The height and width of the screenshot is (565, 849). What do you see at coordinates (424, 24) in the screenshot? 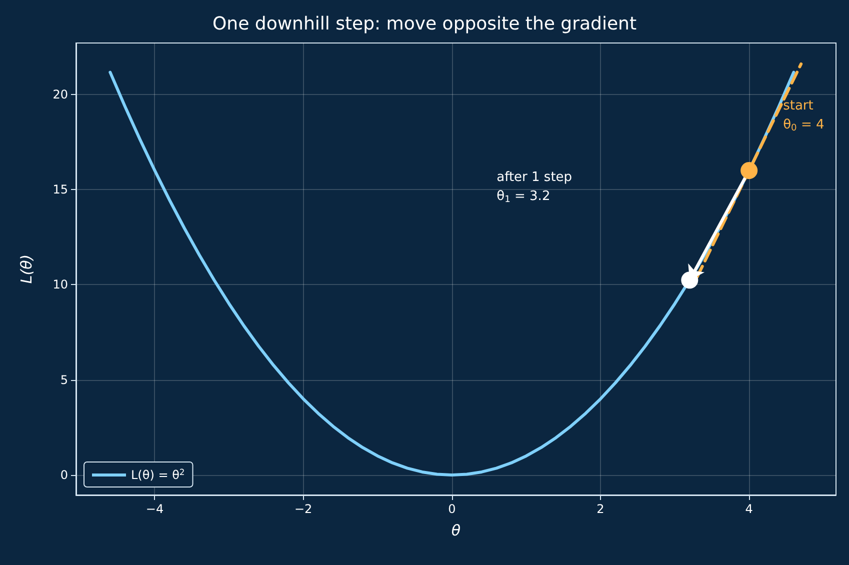
I see `chart-title: One downhill step: move opposite the gradient` at bounding box center [424, 24].